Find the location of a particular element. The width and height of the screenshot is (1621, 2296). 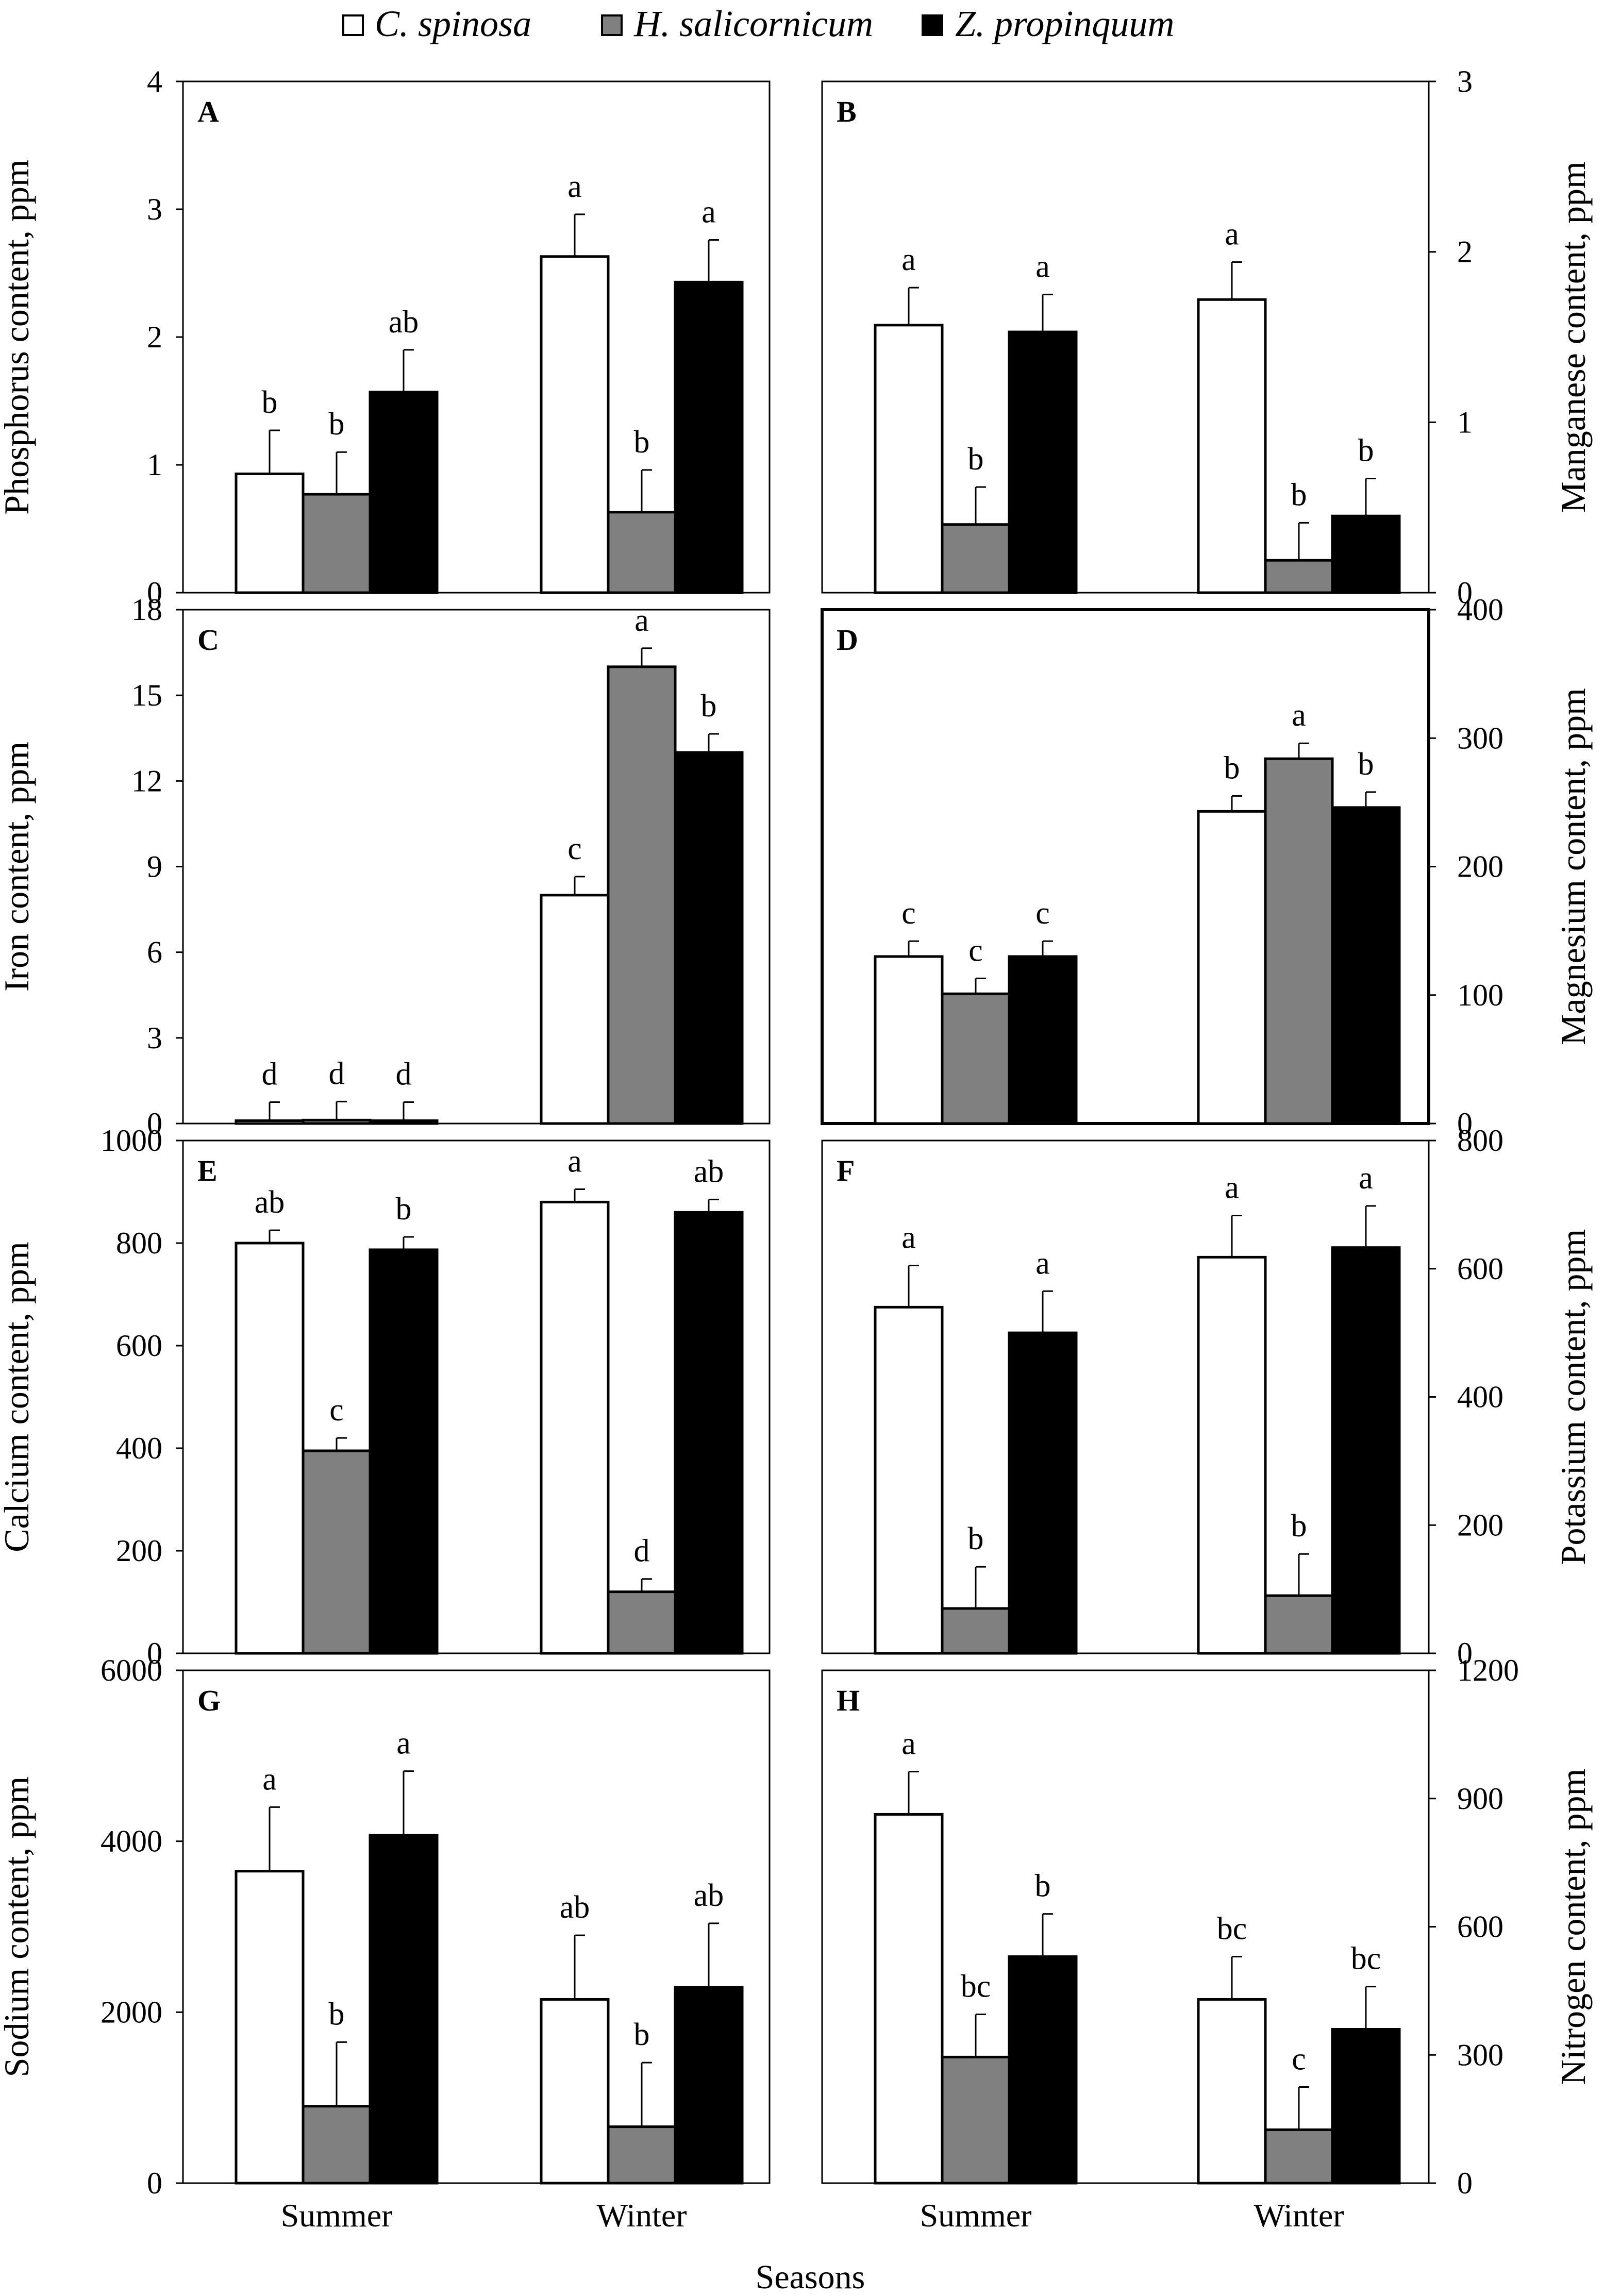

legend-swatch-z-propinquum is located at coordinates (932, 25).